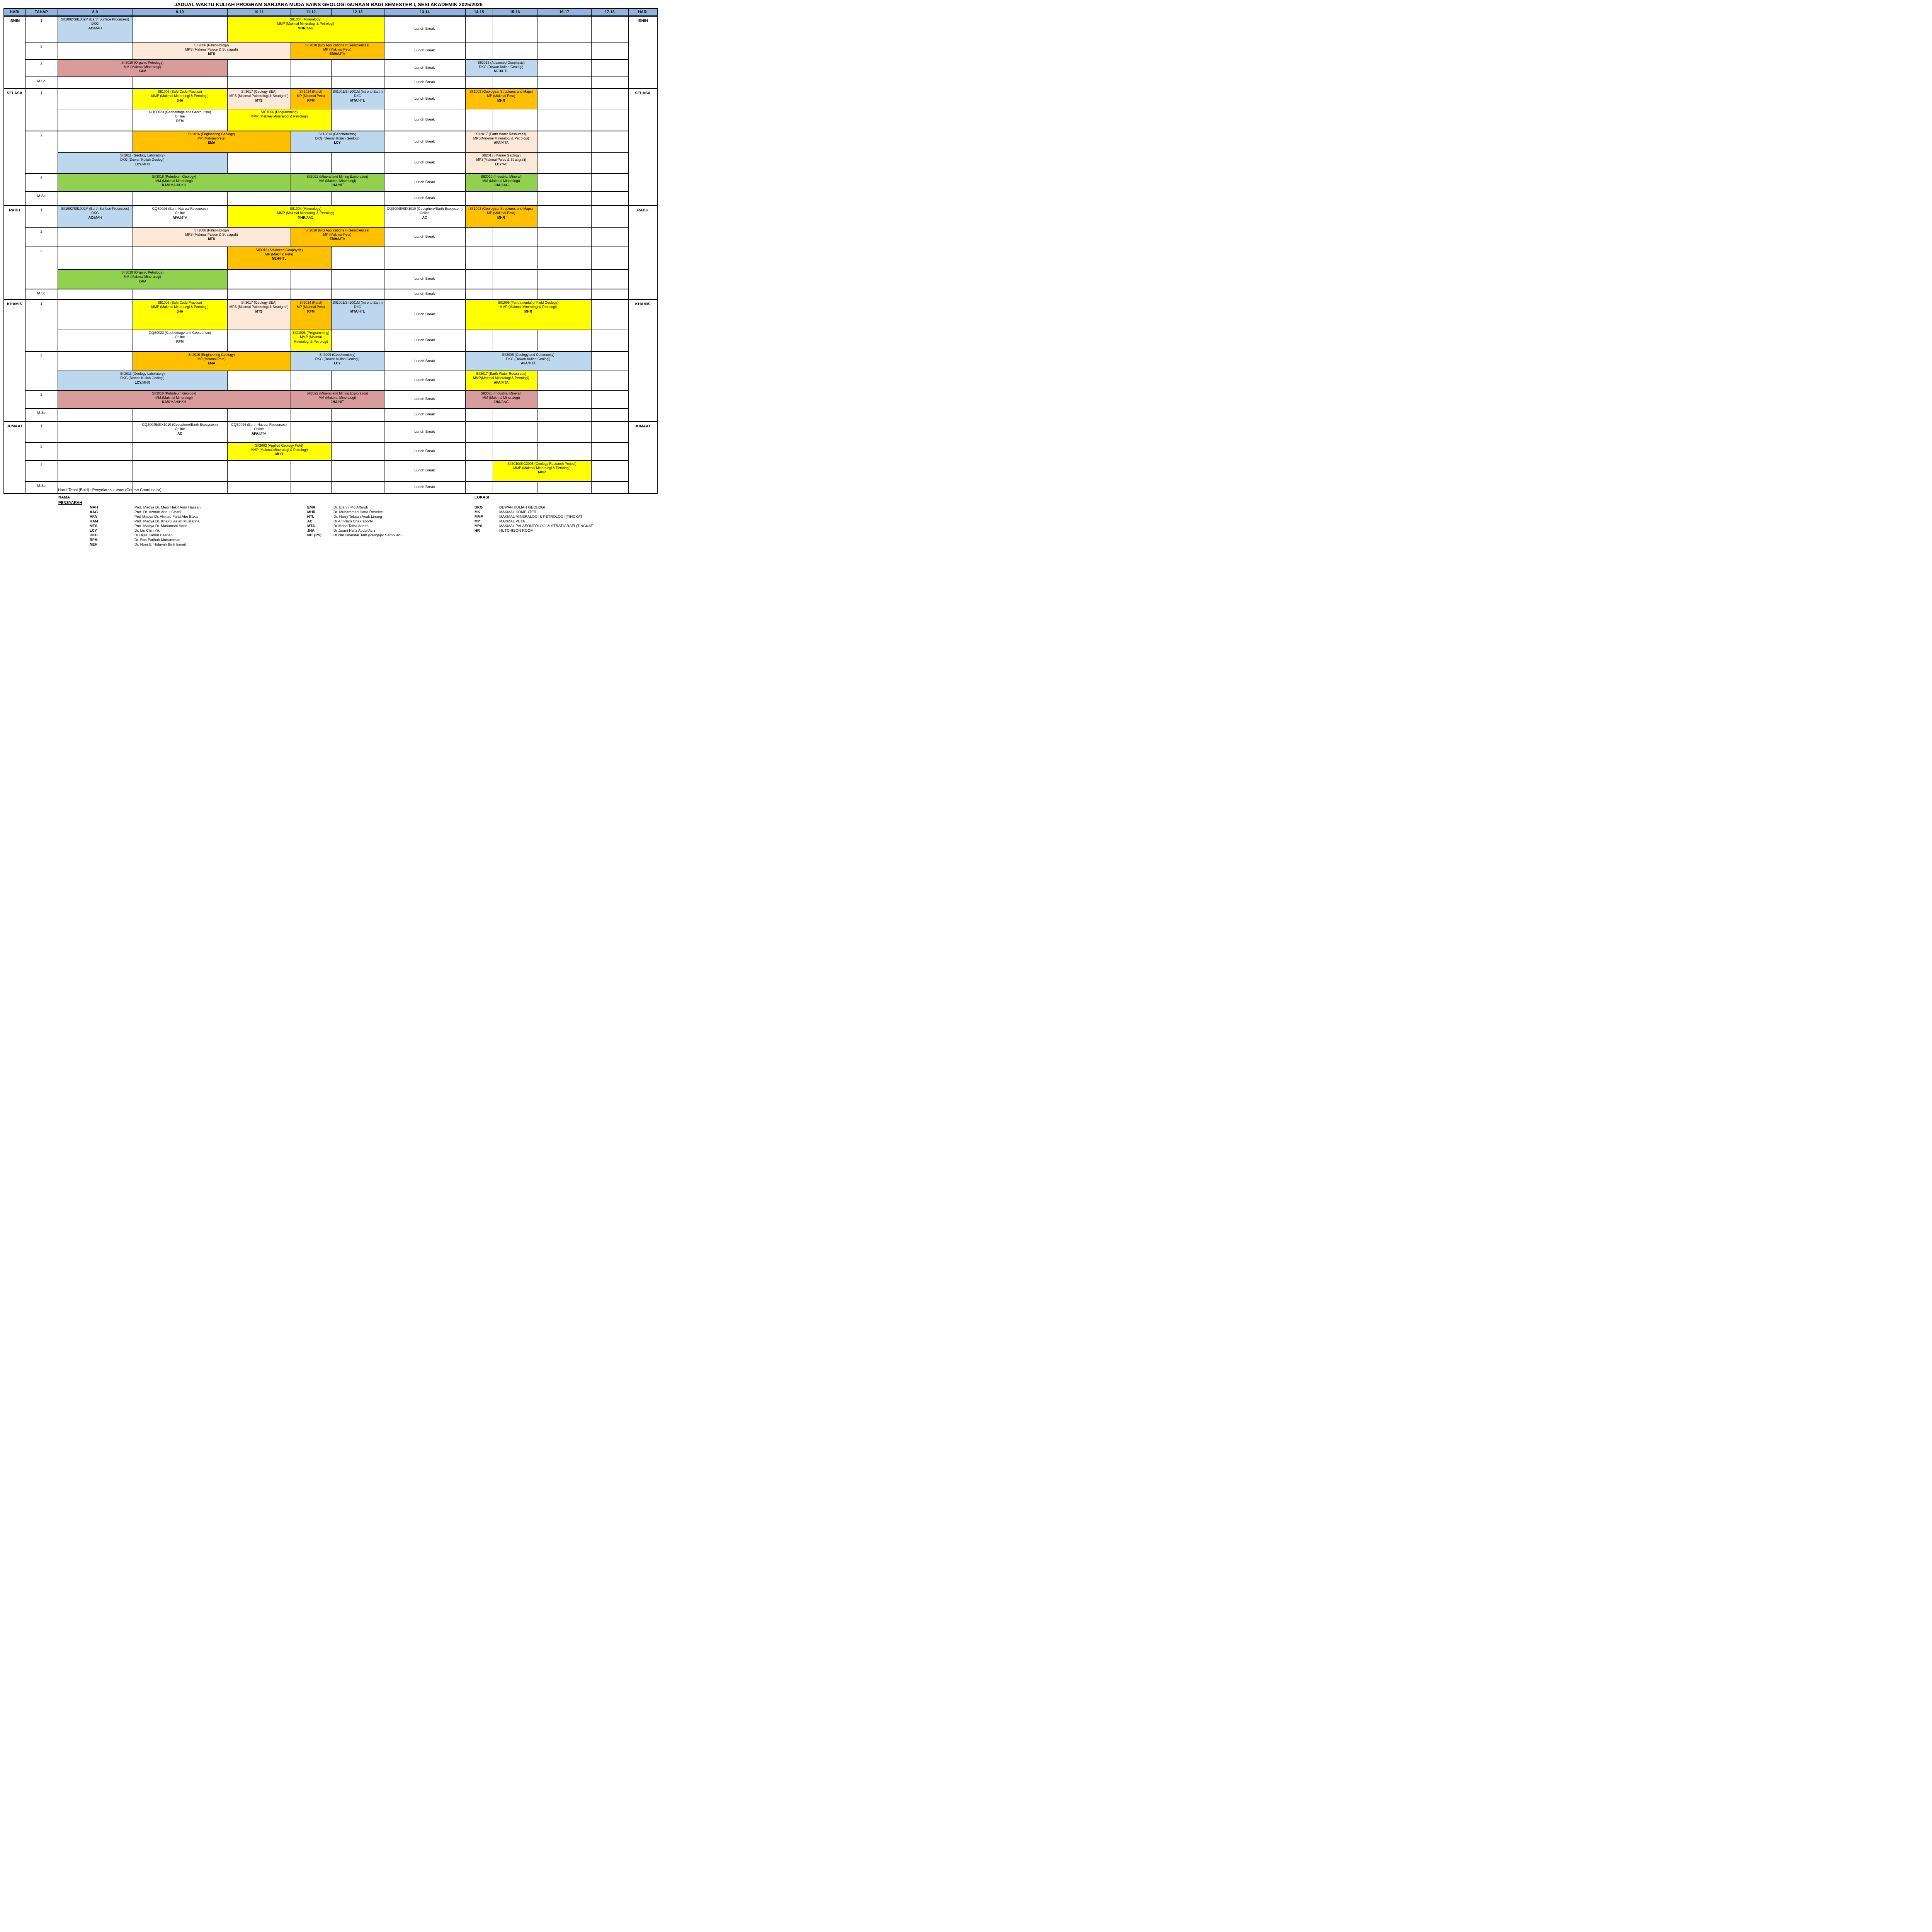 Image resolution: width=1932 pixels, height=1932 pixels. What do you see at coordinates (15, 457) in the screenshot?
I see `day-label-jumaat: JUMAAT` at bounding box center [15, 457].